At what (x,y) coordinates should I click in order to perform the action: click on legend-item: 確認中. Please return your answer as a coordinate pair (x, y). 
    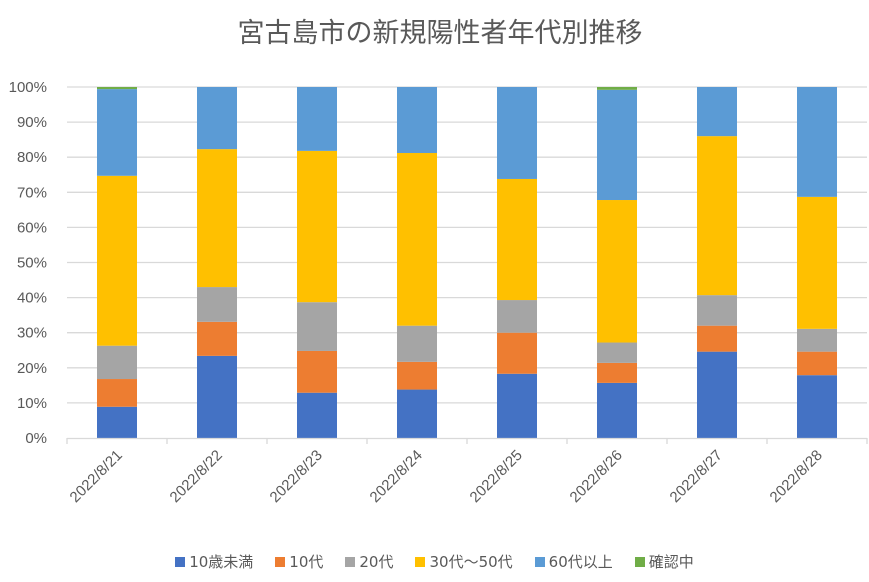
    Looking at the image, I should click on (664, 561).